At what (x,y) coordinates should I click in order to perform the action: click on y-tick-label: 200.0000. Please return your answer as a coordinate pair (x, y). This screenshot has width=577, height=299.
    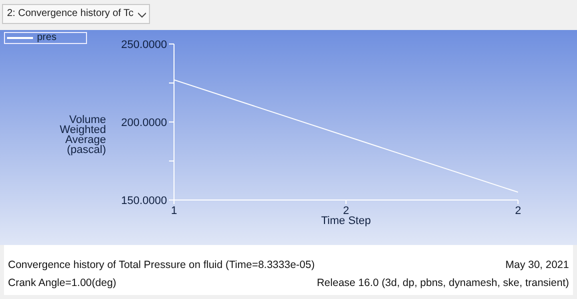
    Looking at the image, I should click on (144, 122).